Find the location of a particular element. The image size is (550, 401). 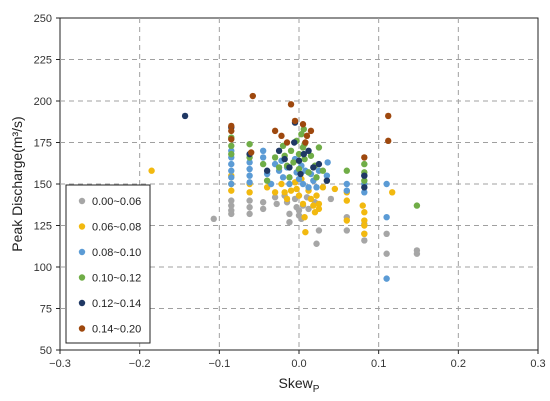

x-tick-label: −0.3 is located at coordinates (60, 364).